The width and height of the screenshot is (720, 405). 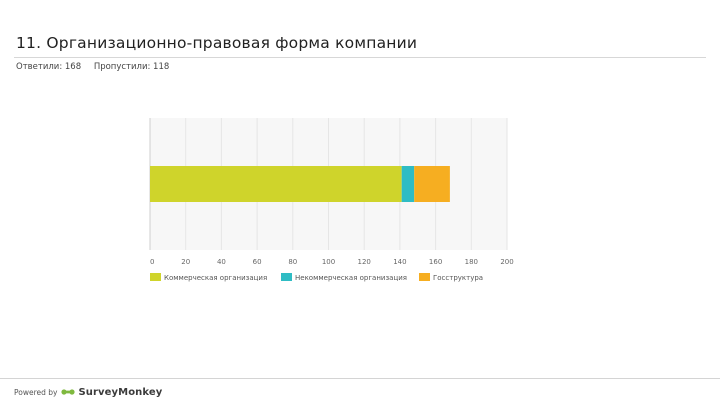 I want to click on answered-count: Ответили: 168, so click(x=49, y=67).